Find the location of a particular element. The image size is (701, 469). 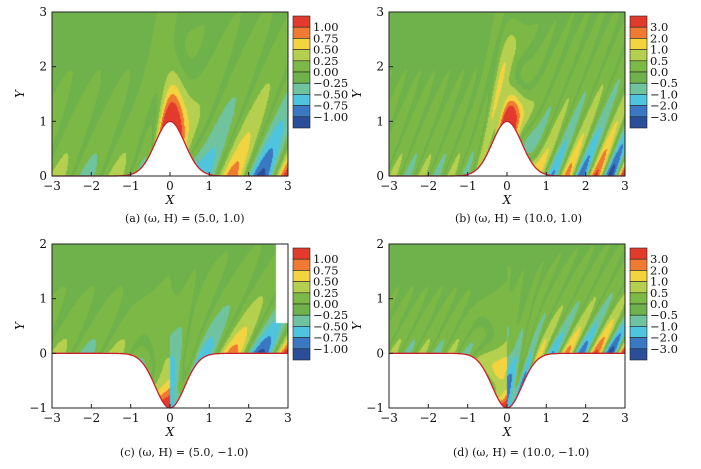

contour-field-a is located at coordinates (170, 94).